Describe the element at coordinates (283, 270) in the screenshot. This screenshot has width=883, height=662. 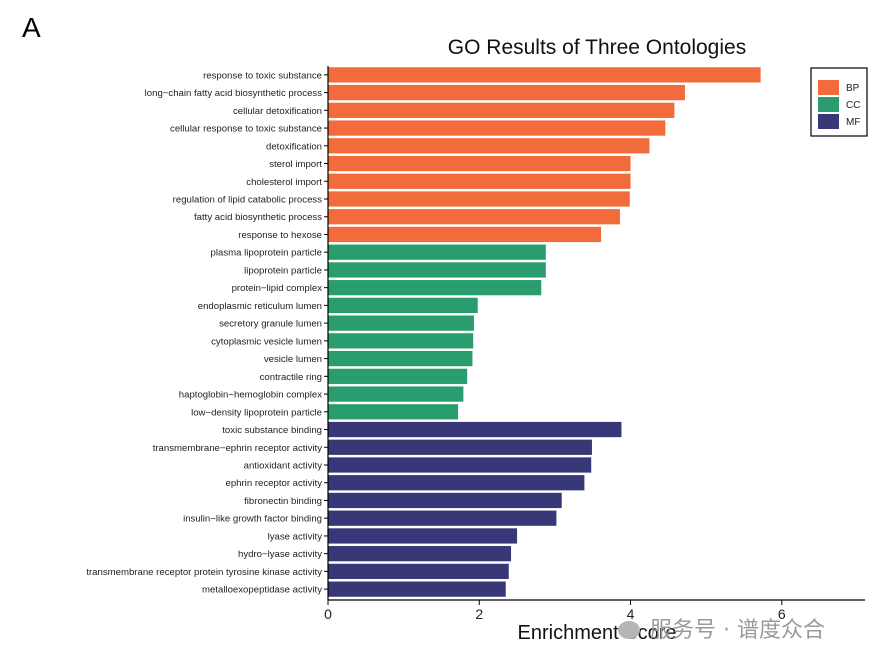
I see `category-label: lipoprotein particle` at that location.